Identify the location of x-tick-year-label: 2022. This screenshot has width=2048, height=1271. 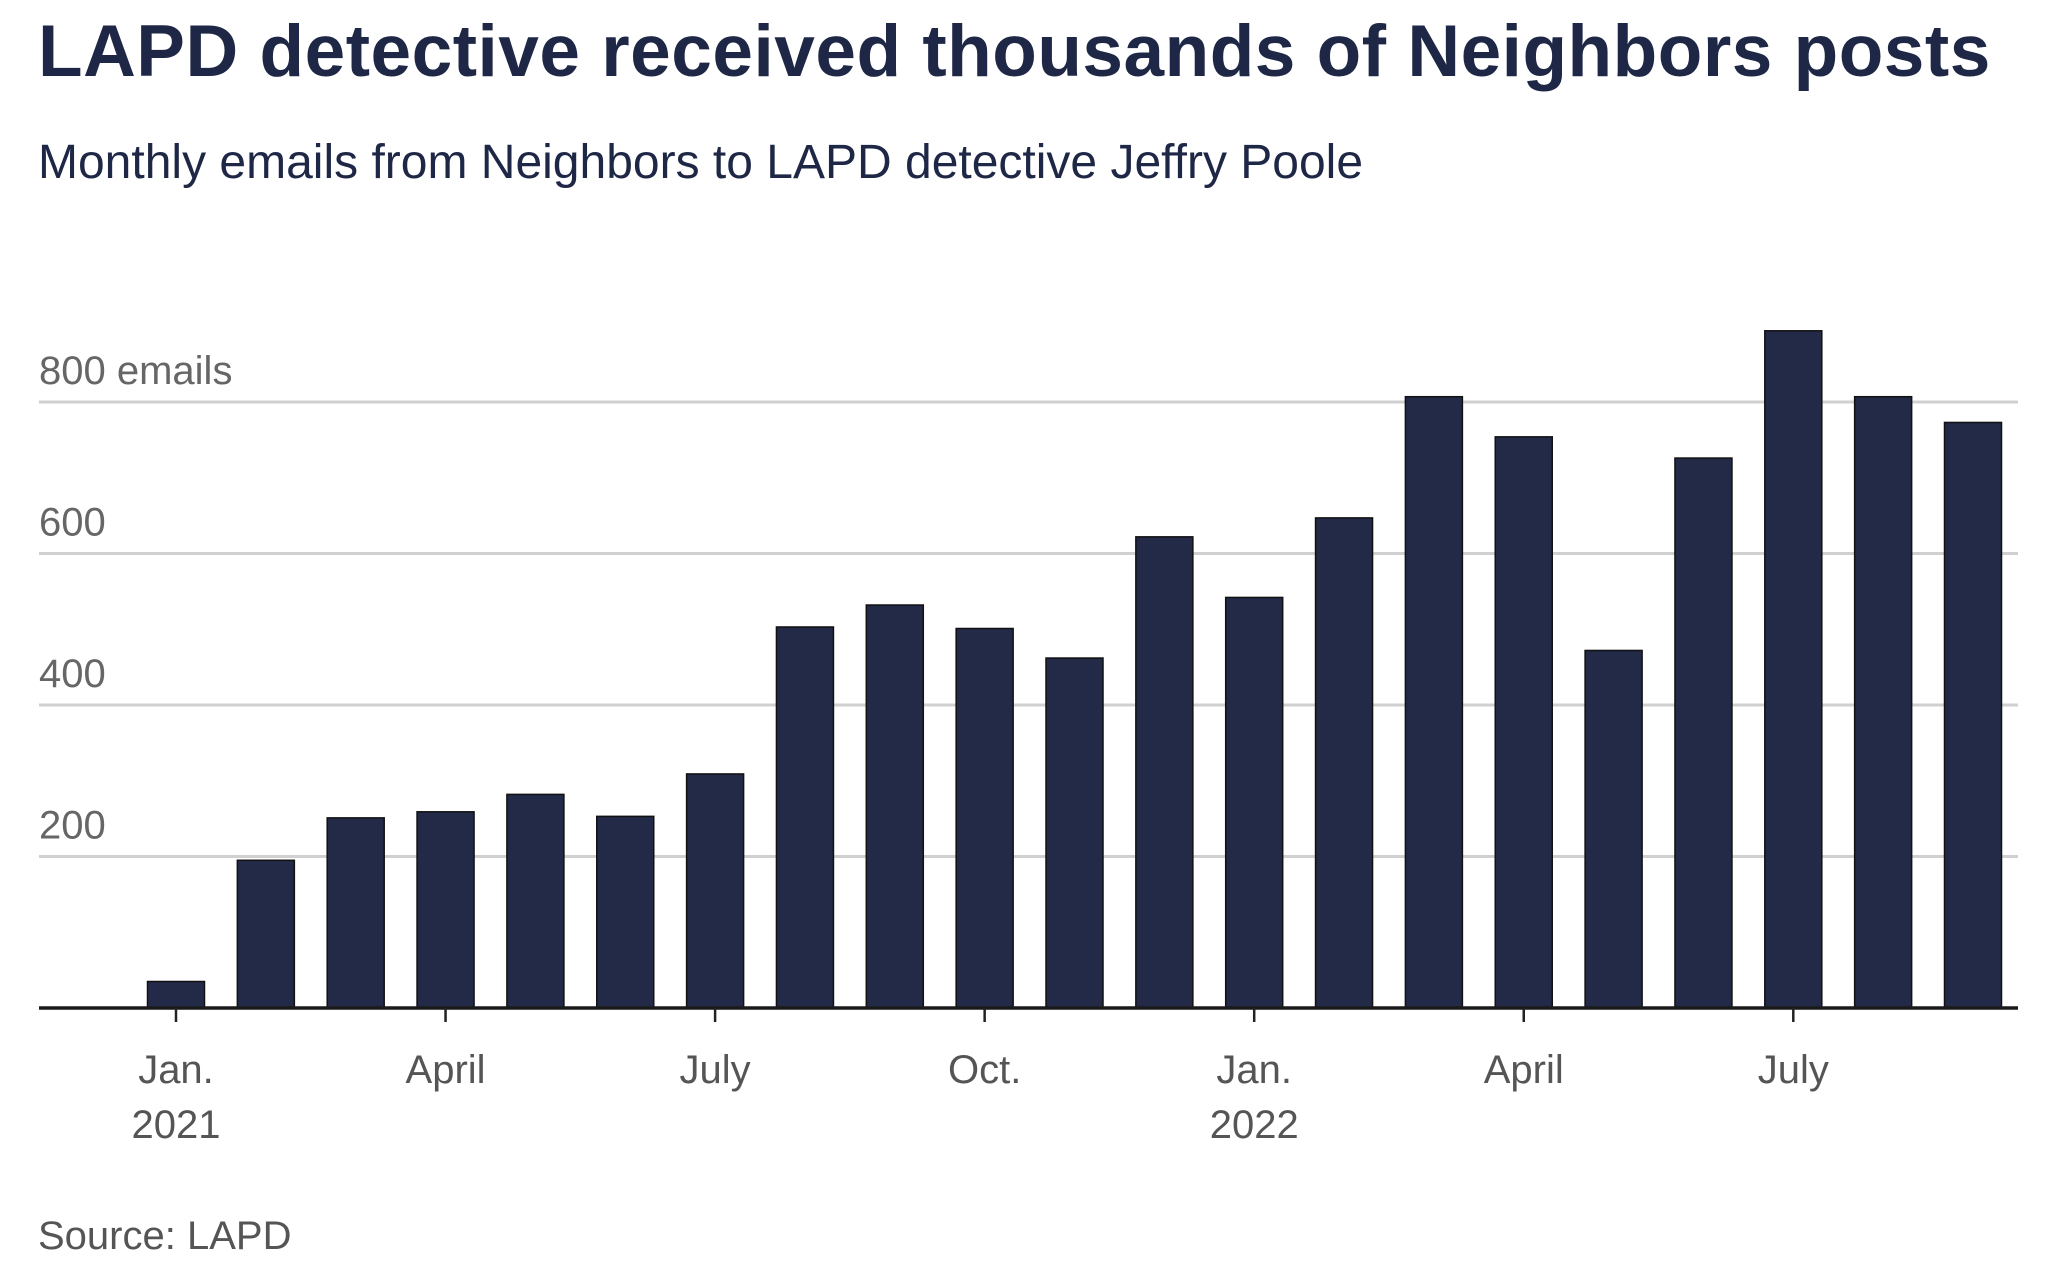
(1254, 1125).